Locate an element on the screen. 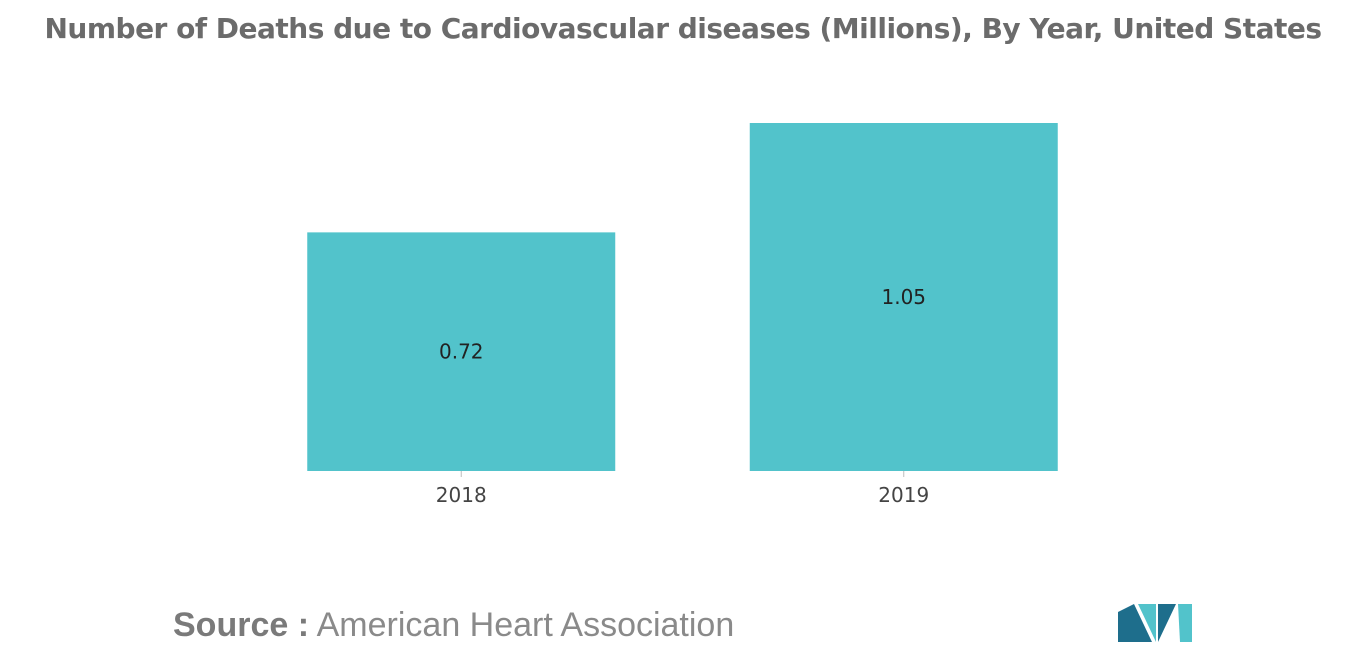  x-tick-label-2018: 2018 is located at coordinates (461, 495).